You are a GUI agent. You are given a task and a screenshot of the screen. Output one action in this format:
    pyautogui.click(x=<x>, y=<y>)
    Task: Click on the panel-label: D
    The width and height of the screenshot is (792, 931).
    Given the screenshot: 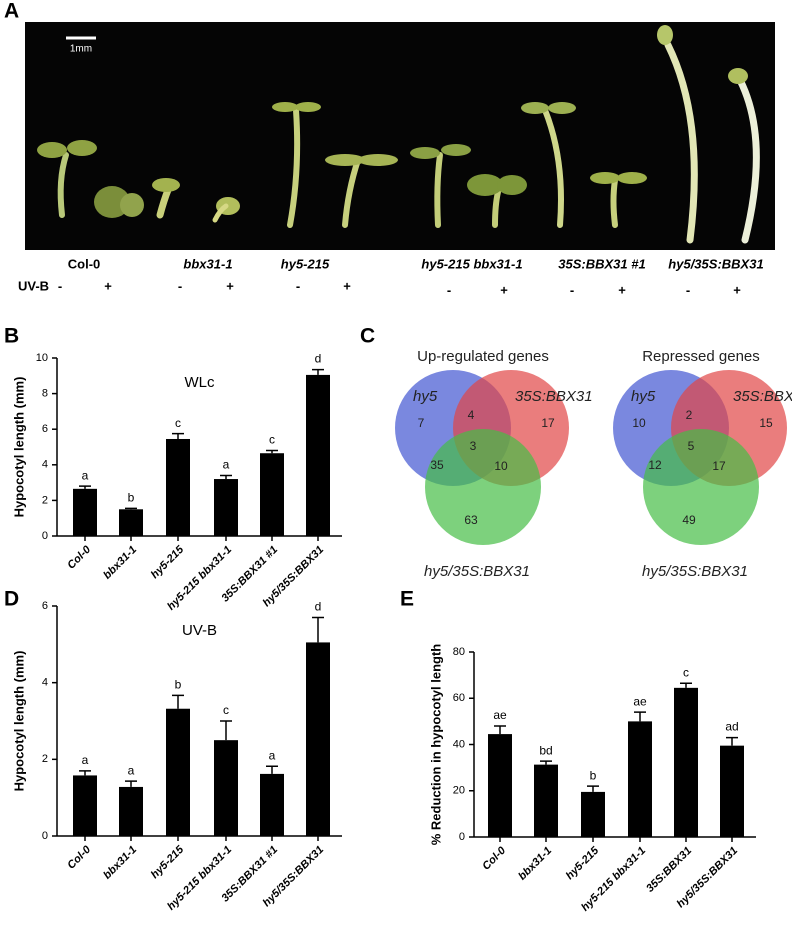 What is the action you would take?
    pyautogui.click(x=11, y=599)
    